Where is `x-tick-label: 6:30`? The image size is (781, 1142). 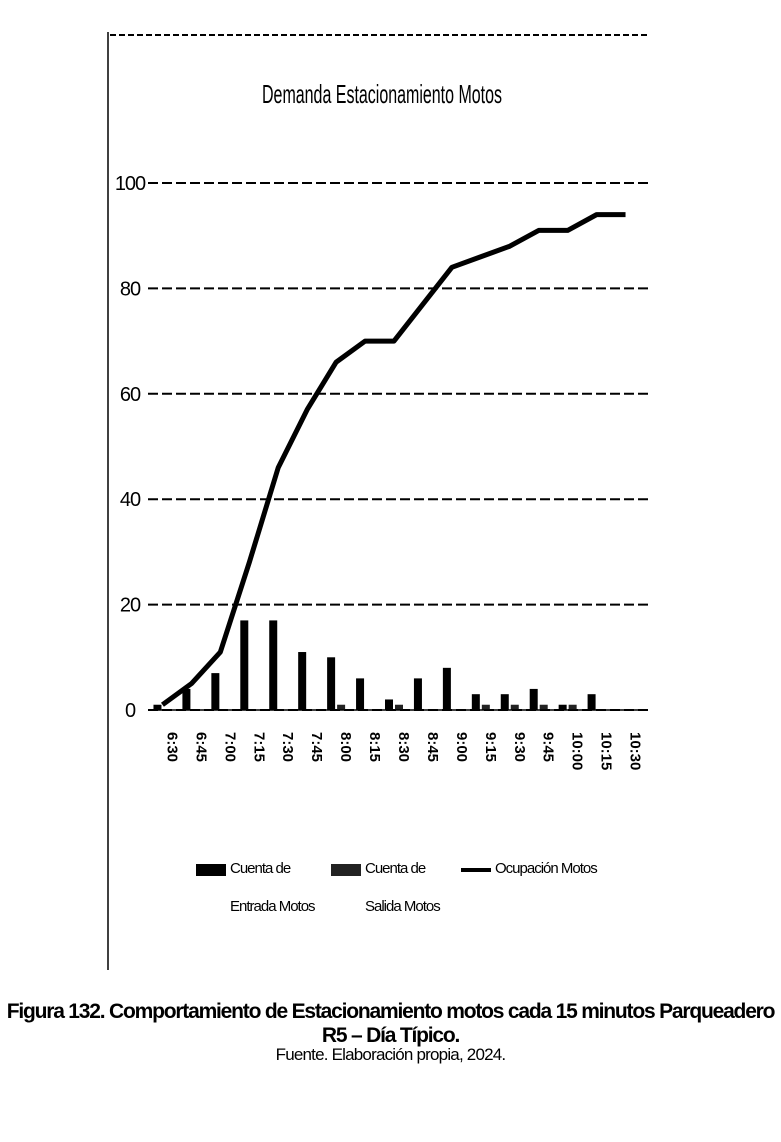
x-tick-label: 6:30 is located at coordinates (171, 747).